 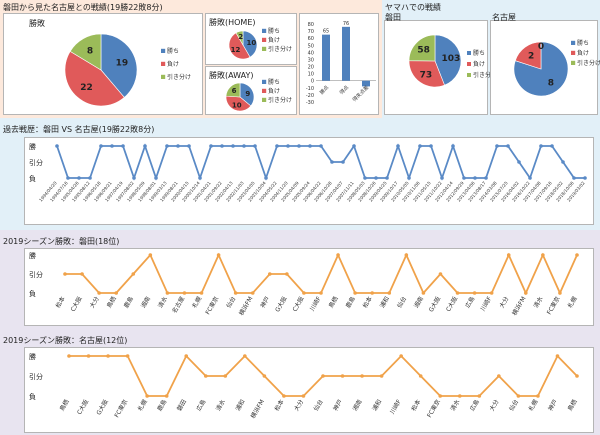 I want to click on home-legend-swatch, so click(x=264, y=48).